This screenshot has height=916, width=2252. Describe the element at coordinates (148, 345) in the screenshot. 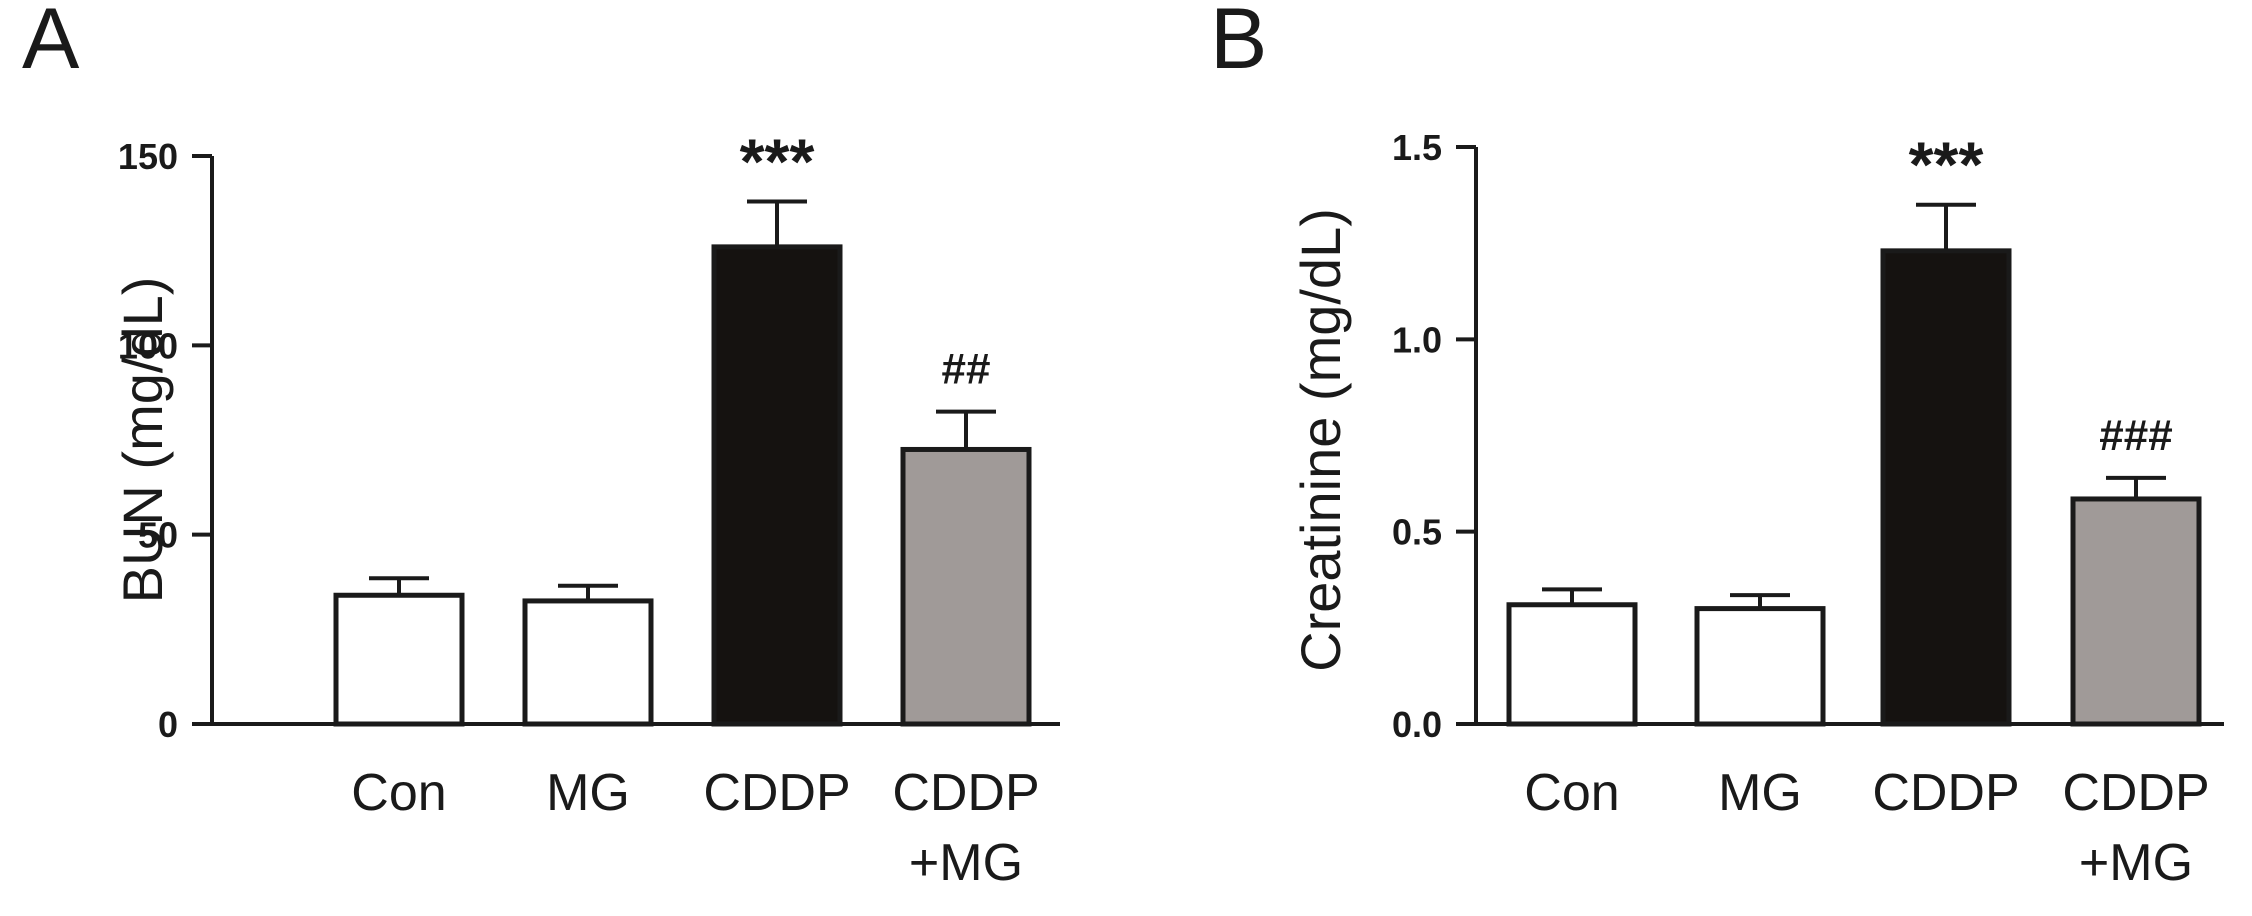

I see `y-tick-label: 100` at that location.